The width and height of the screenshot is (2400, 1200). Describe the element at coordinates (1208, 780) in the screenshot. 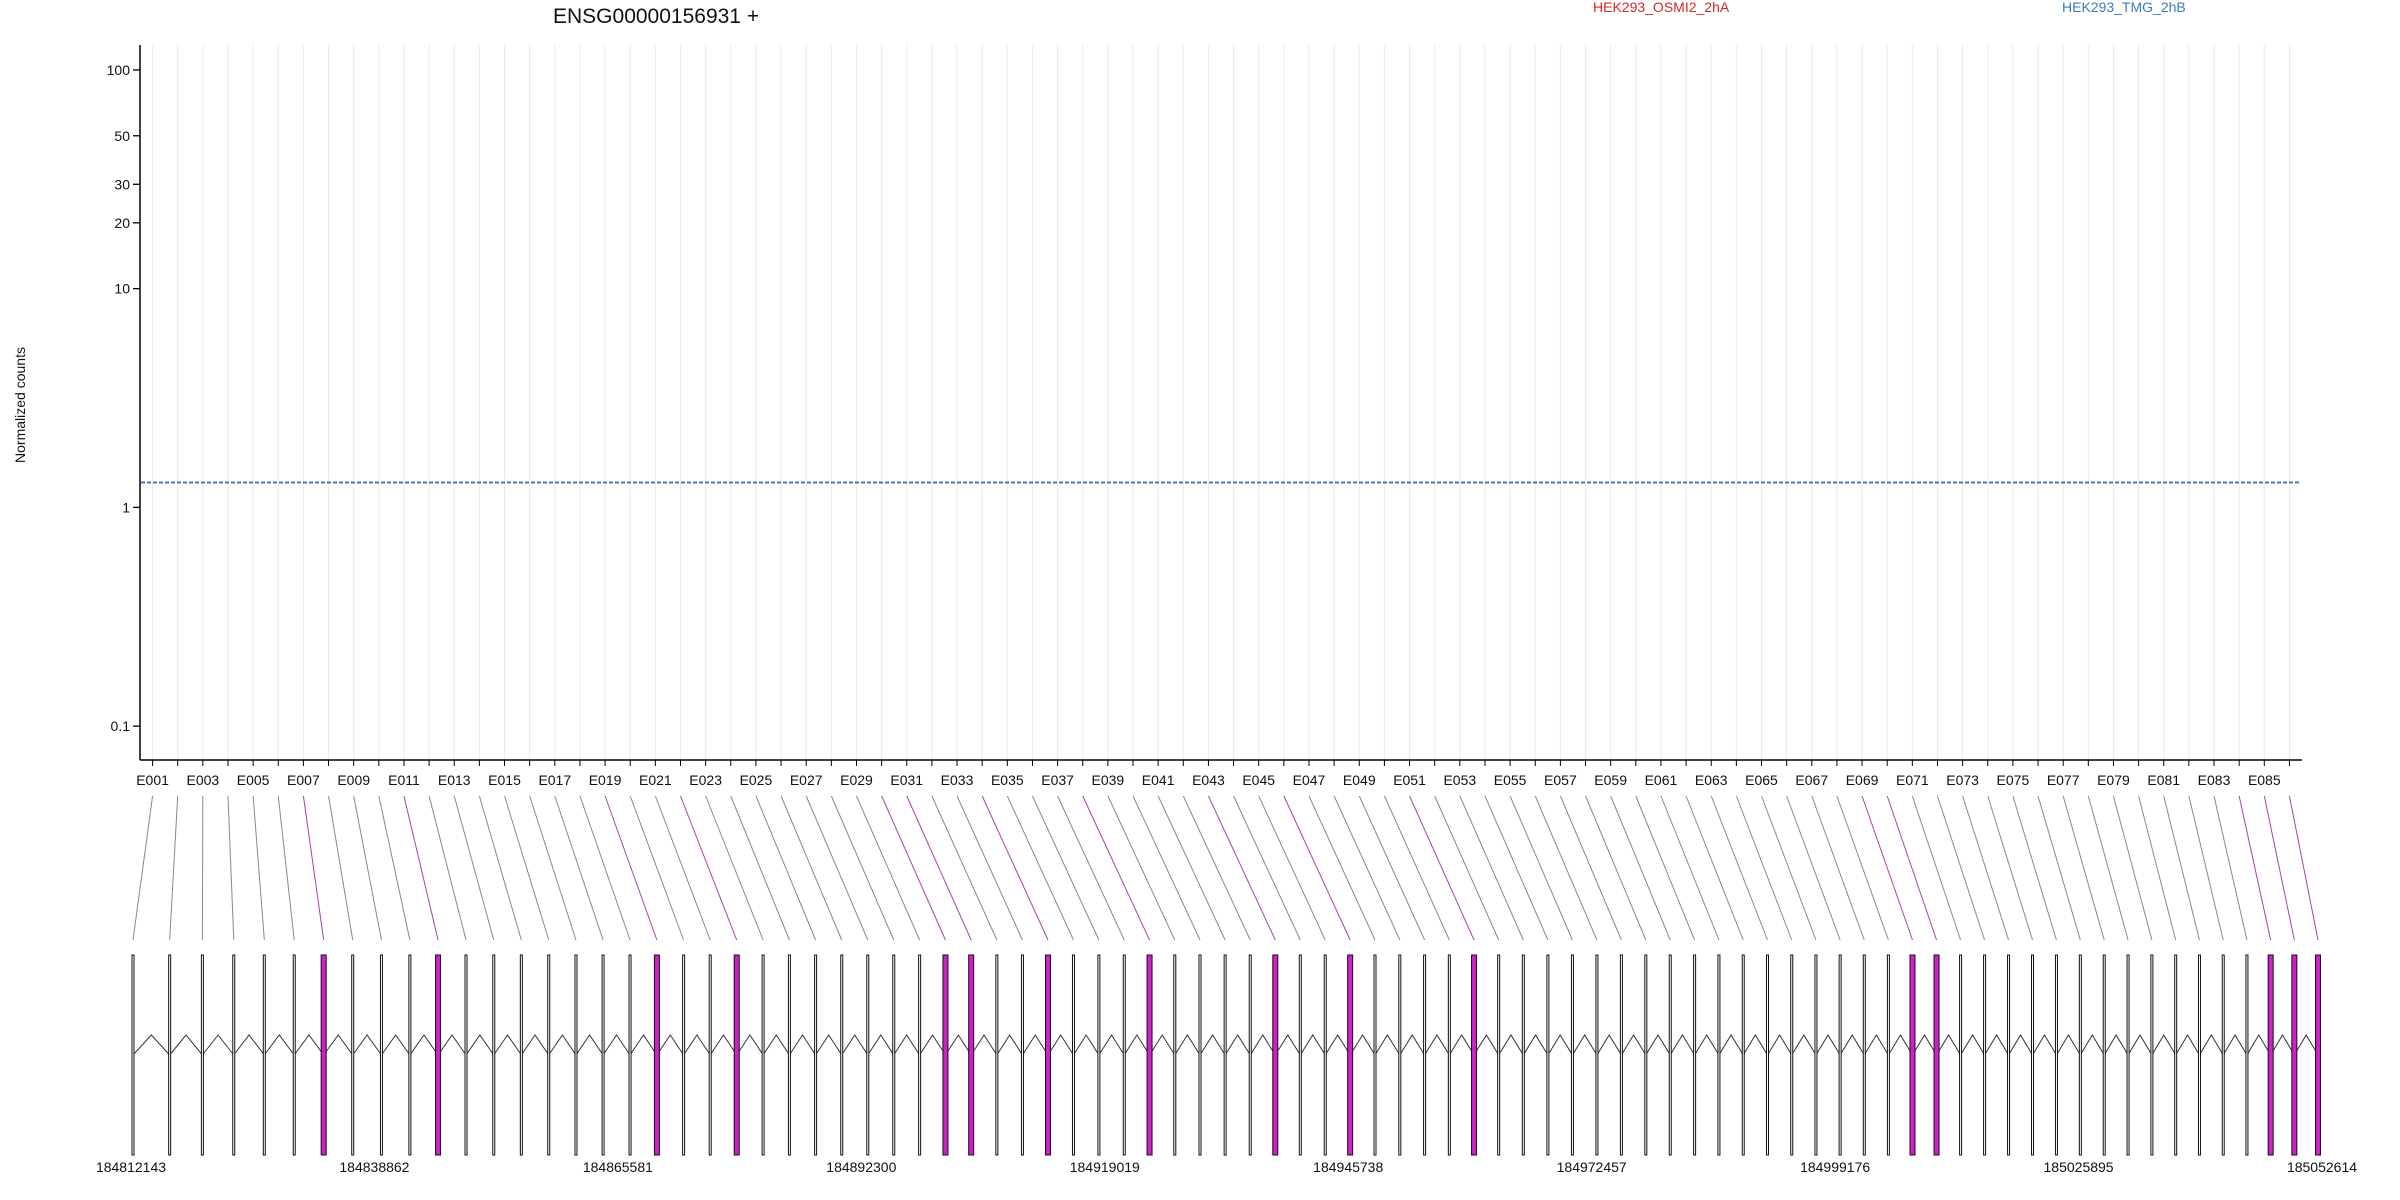

I see `x-tick-label: E043` at that location.